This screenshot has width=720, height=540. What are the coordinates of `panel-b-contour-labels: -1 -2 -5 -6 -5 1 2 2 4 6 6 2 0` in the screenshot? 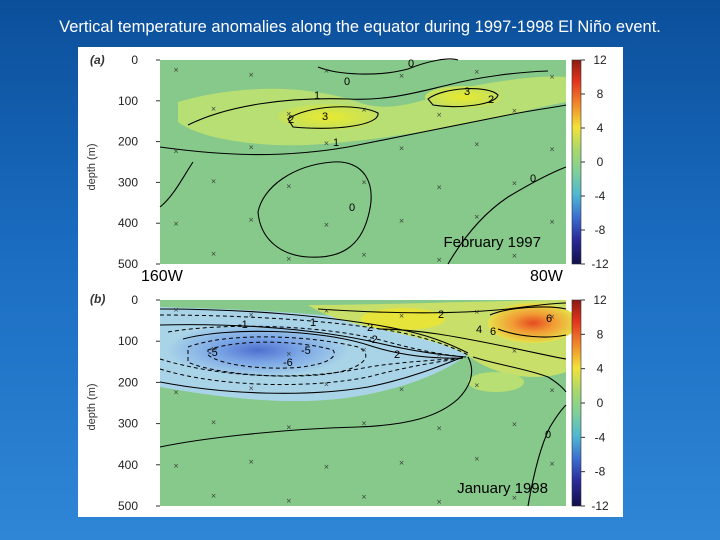 It's located at (380, 375).